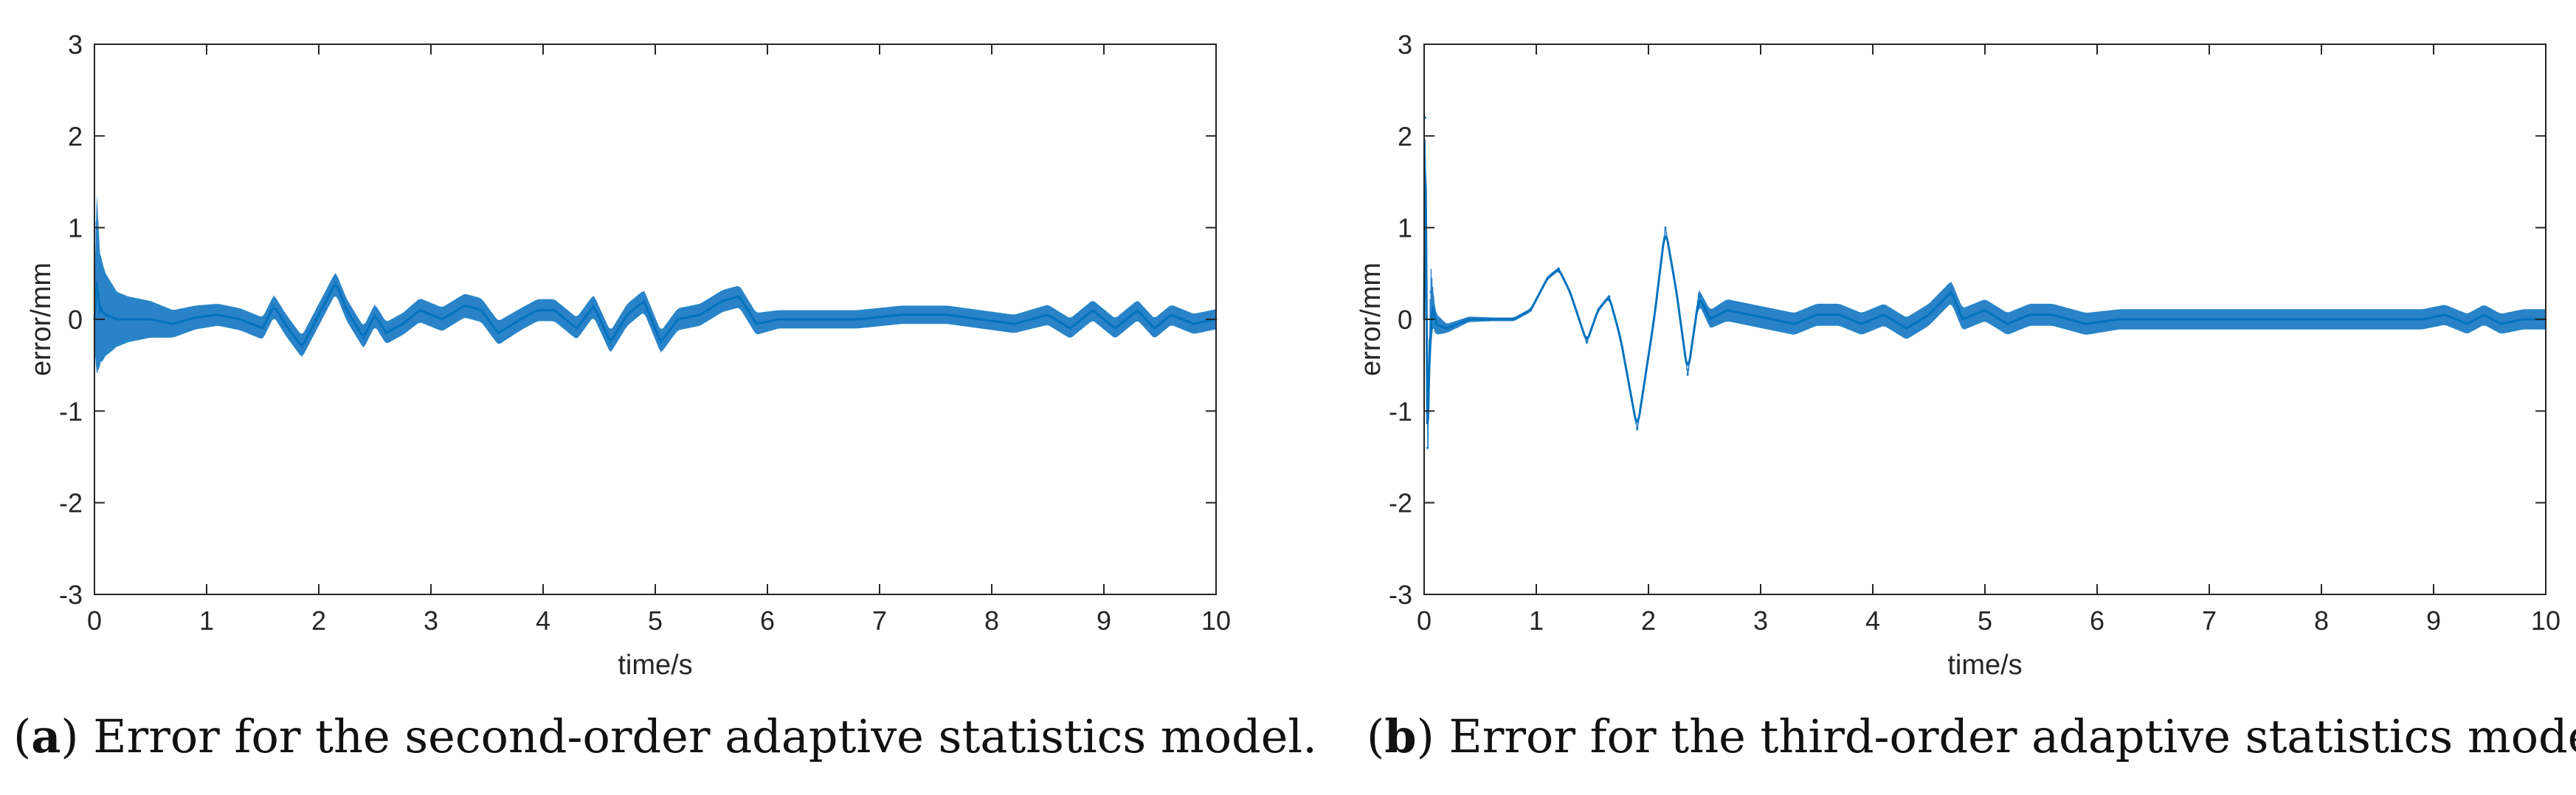 This screenshot has width=2576, height=795. I want to click on panel-a-ylabel: error/mm, so click(41, 319).